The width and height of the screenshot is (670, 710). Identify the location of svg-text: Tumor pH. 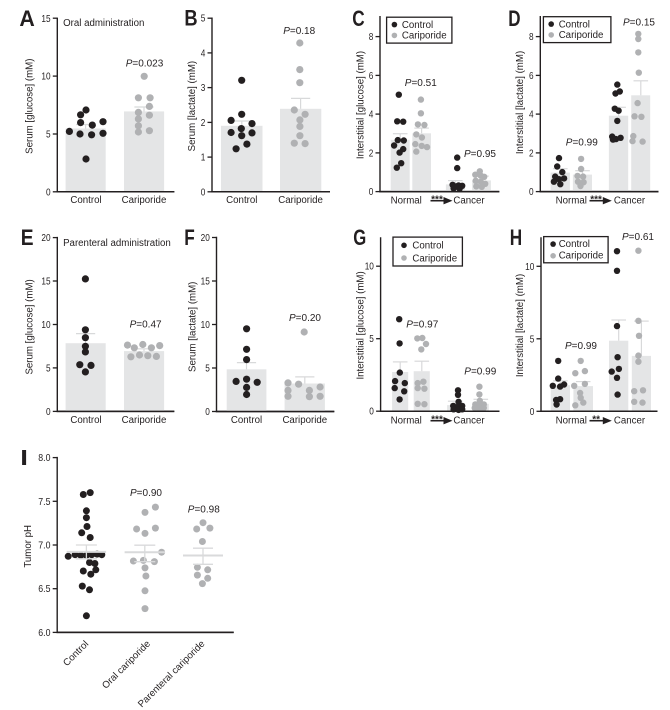
(28, 546).